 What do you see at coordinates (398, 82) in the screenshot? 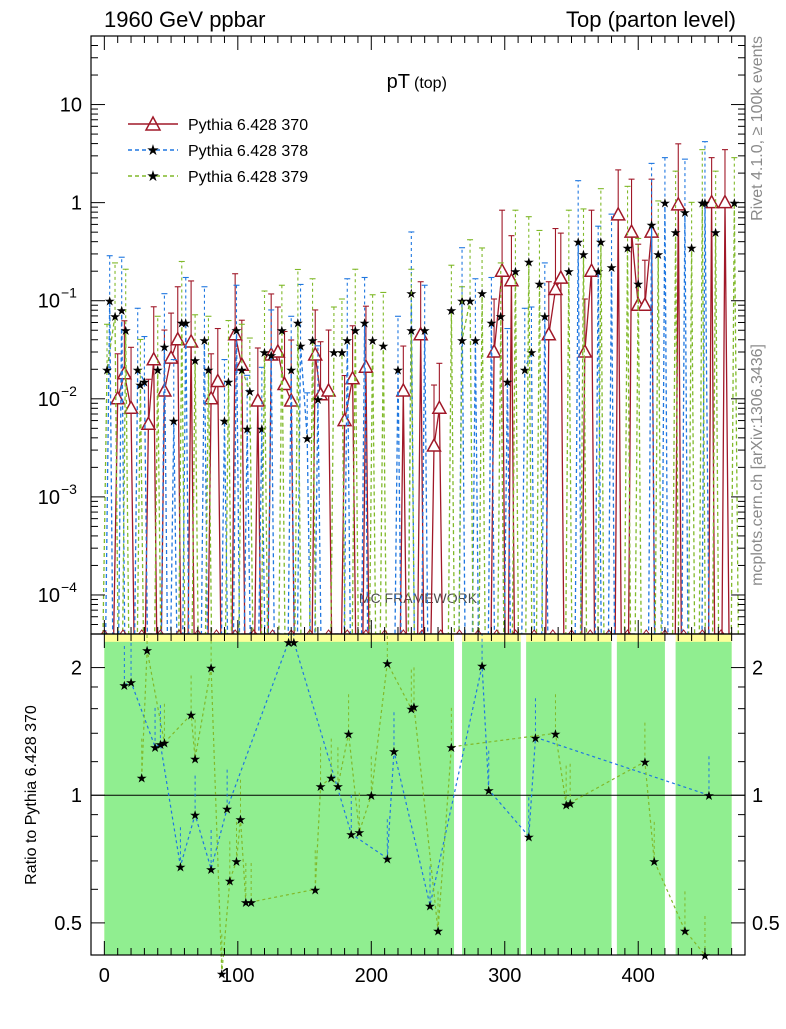
I see `plot-title: pT` at bounding box center [398, 82].